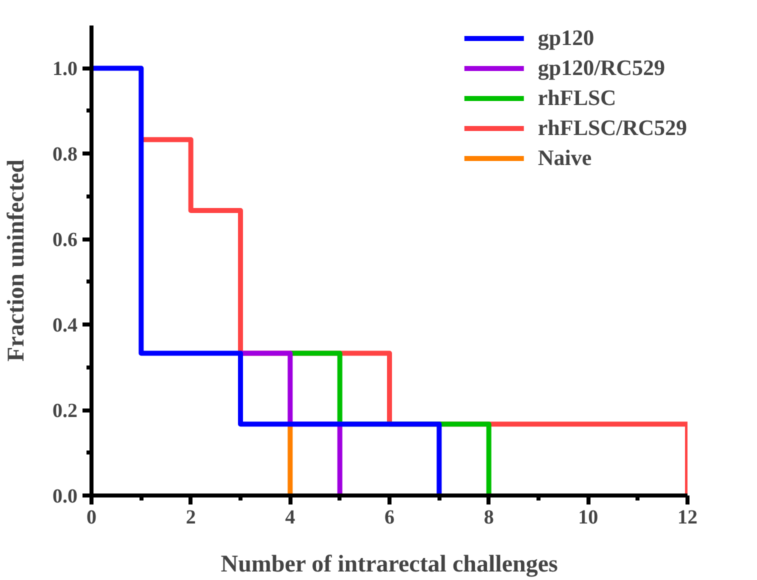 Image resolution: width=757 pixels, height=580 pixels. I want to click on y-tick-label: 0.8, so click(65, 155).